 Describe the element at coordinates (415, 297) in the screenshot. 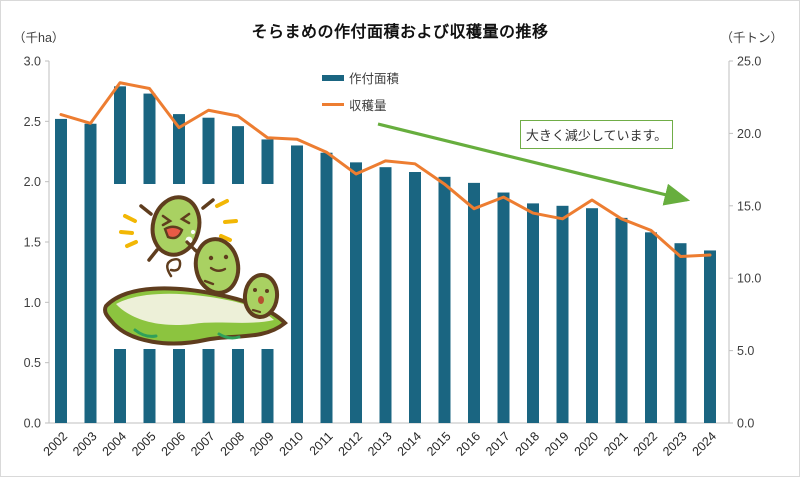

I see `bar-2014` at that location.